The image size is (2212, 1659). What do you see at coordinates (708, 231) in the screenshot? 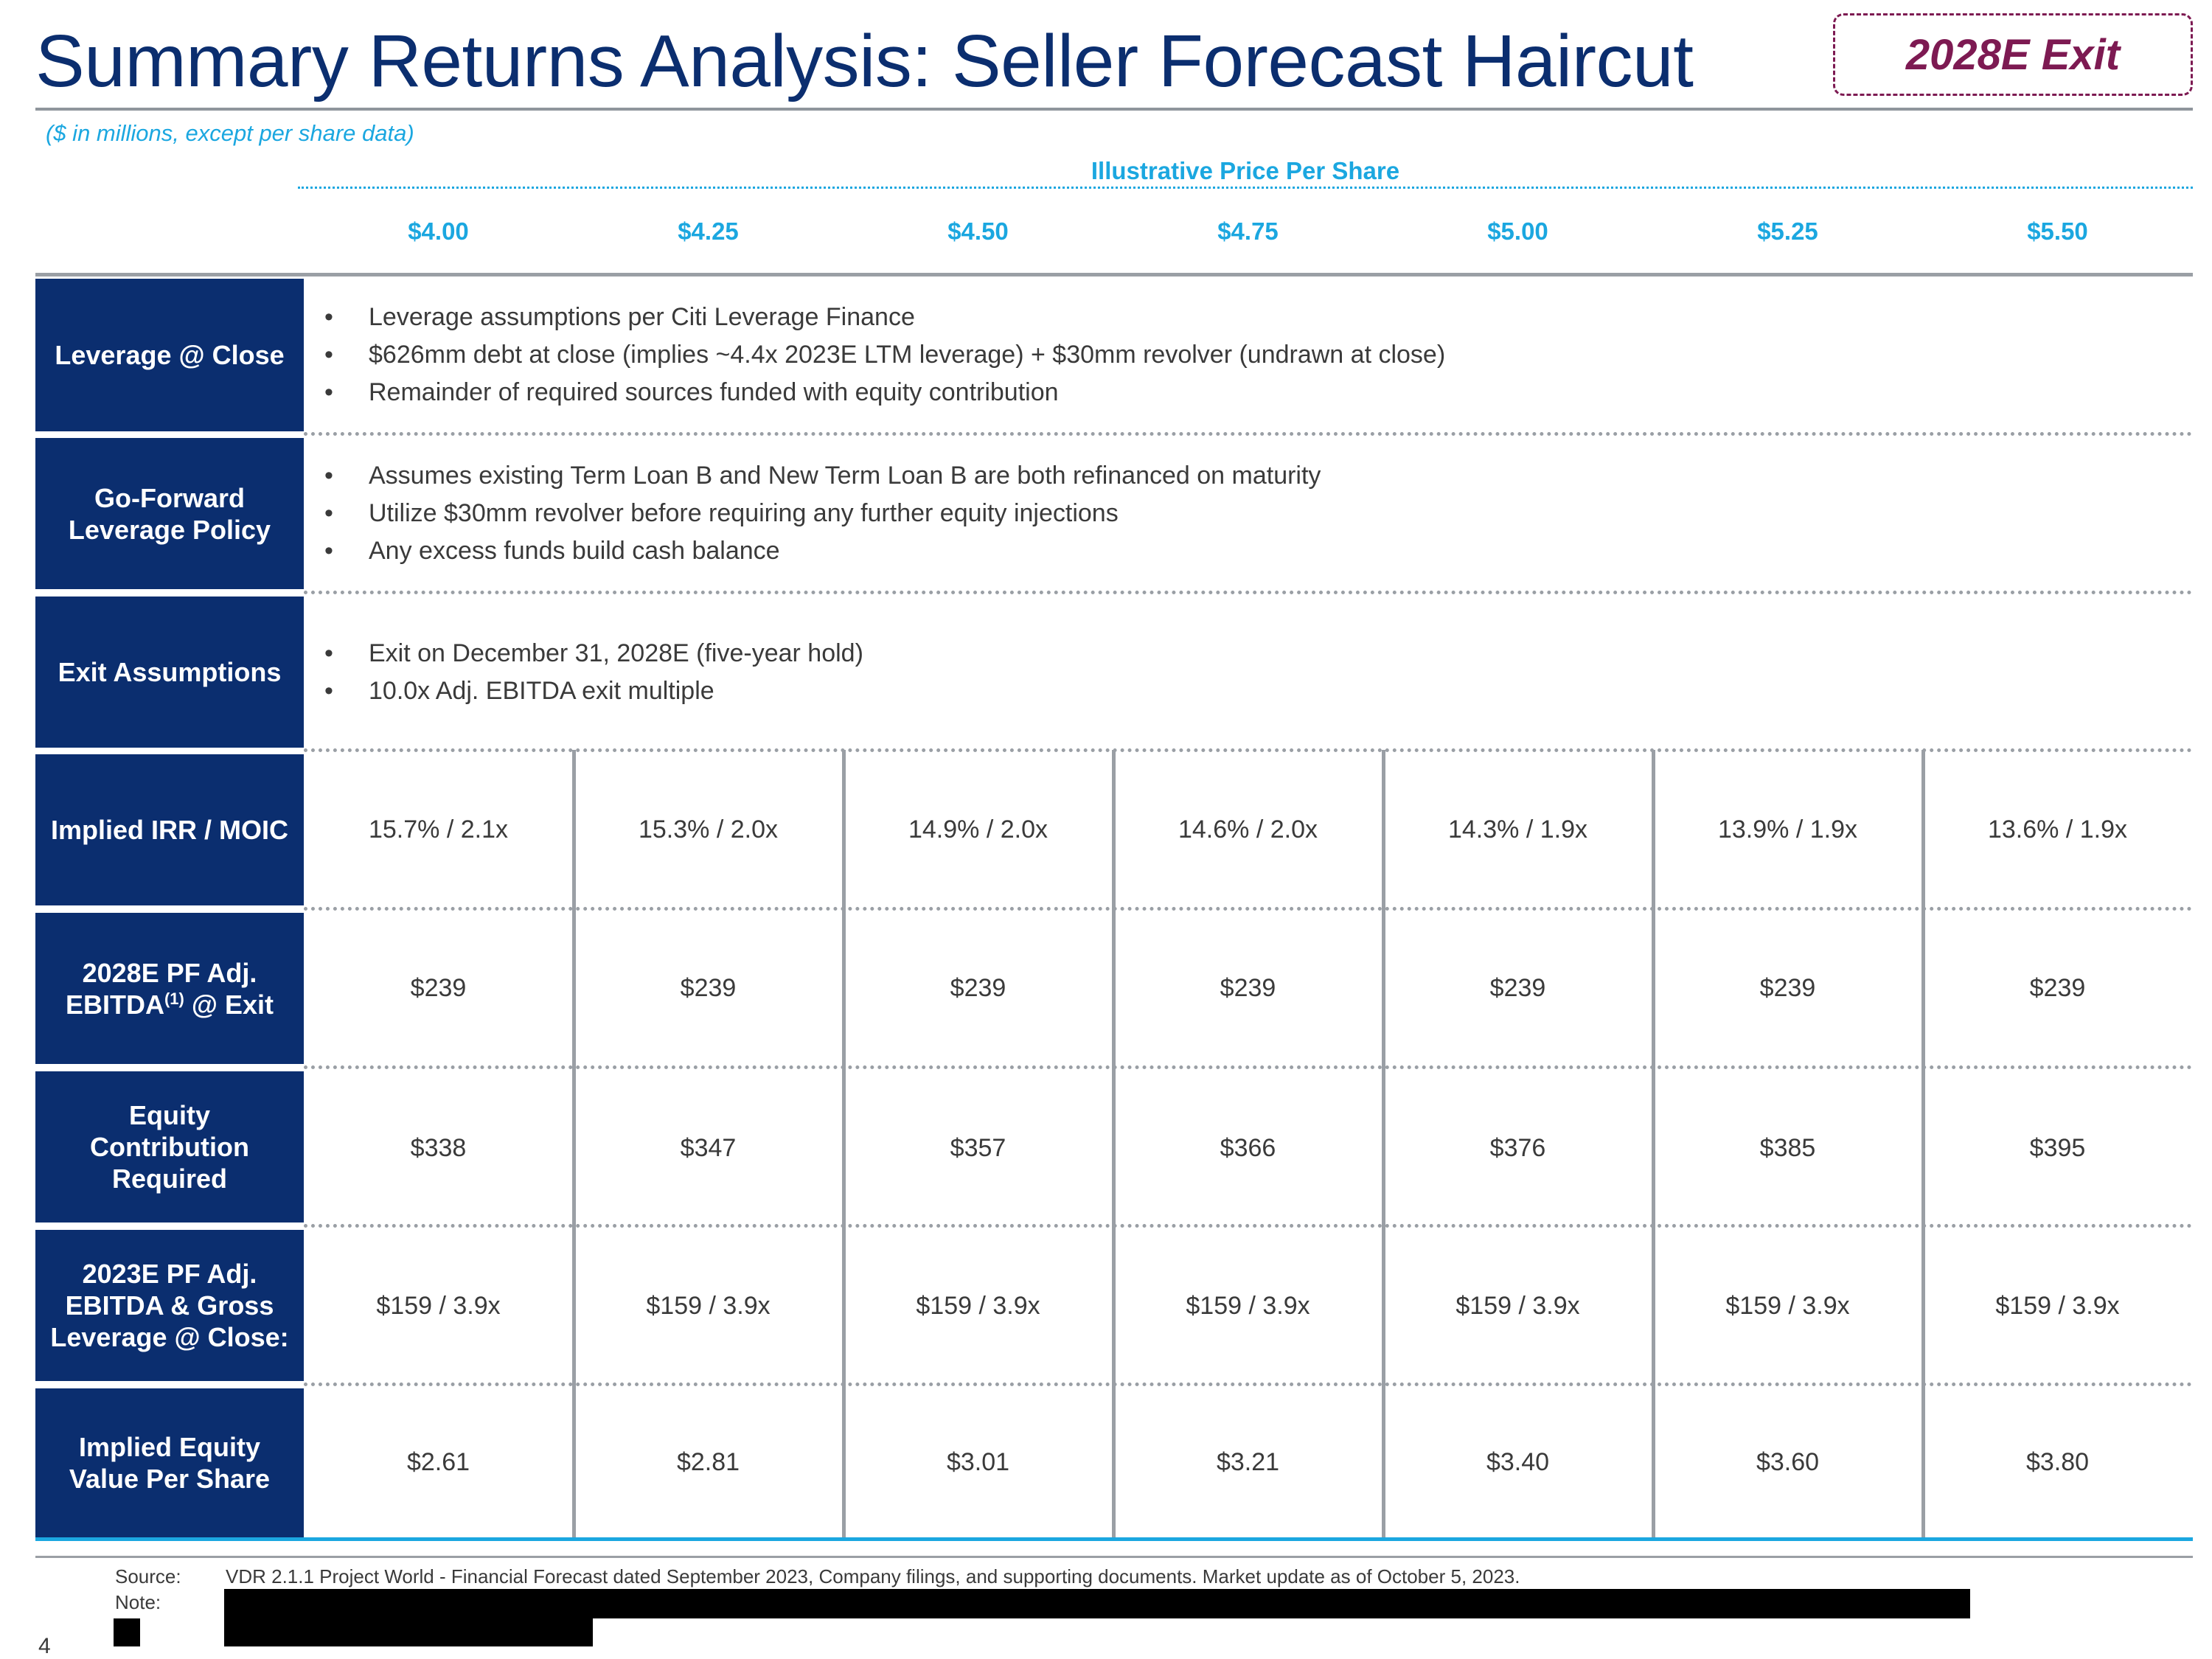
I see `price-column-header: $4.25` at bounding box center [708, 231].